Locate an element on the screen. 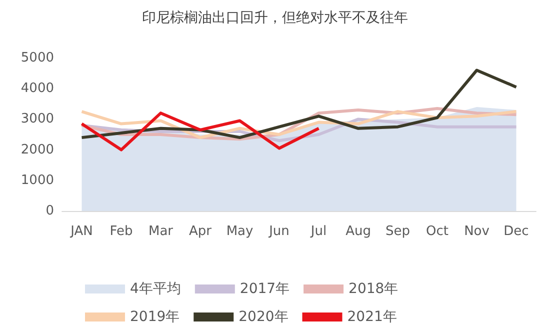  x-tick-label: Aug is located at coordinates (358, 231).